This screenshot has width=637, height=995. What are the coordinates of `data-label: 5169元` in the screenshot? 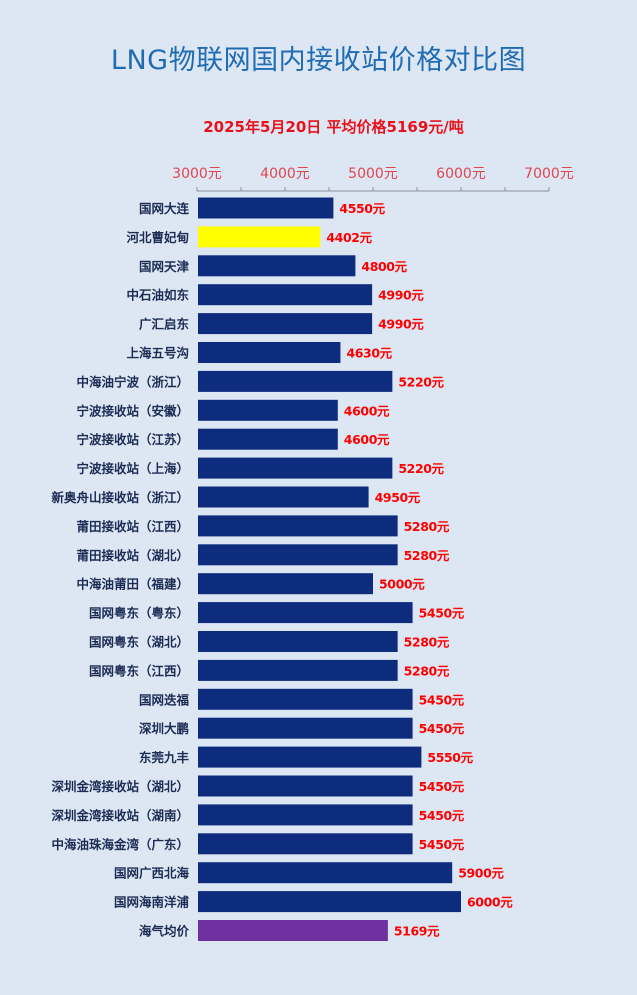 It's located at (417, 931).